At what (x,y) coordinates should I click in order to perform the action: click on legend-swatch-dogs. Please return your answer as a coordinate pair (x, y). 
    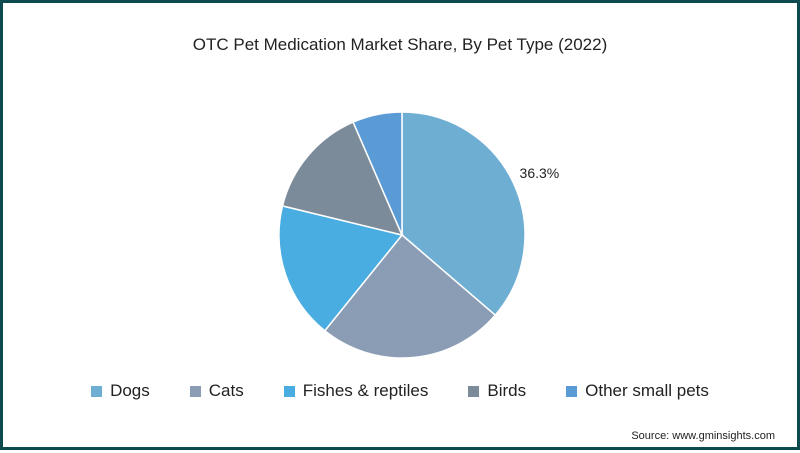
    Looking at the image, I should click on (97, 391).